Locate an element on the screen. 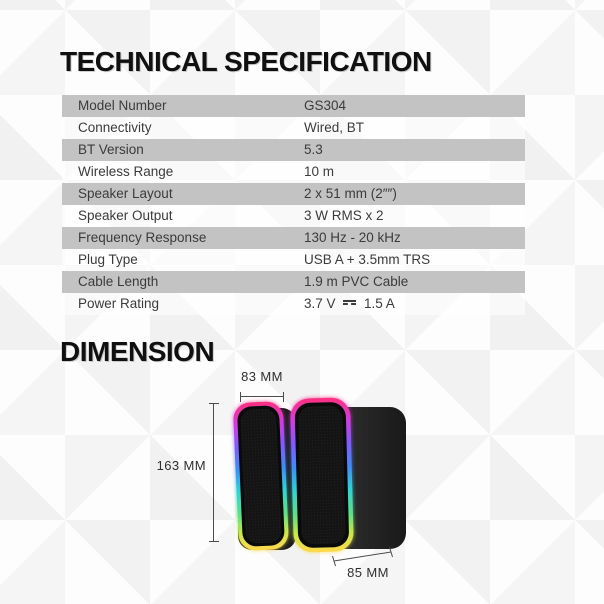  spec-label: Frequency Response is located at coordinates (142, 237).